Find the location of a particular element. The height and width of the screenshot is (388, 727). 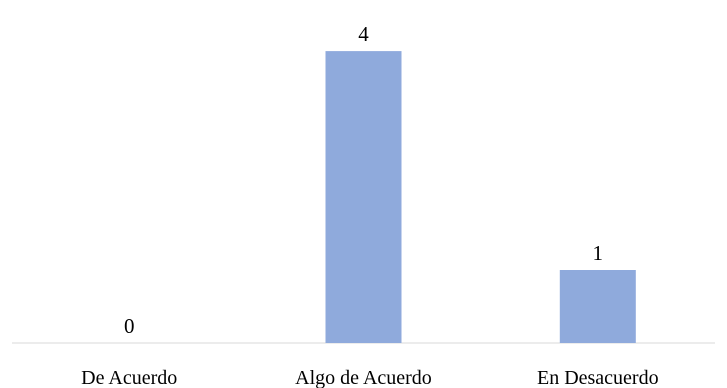

x-tick-labels-group: De Acuerdo Algo de Acuerdo En Desacuerdo is located at coordinates (369, 377).